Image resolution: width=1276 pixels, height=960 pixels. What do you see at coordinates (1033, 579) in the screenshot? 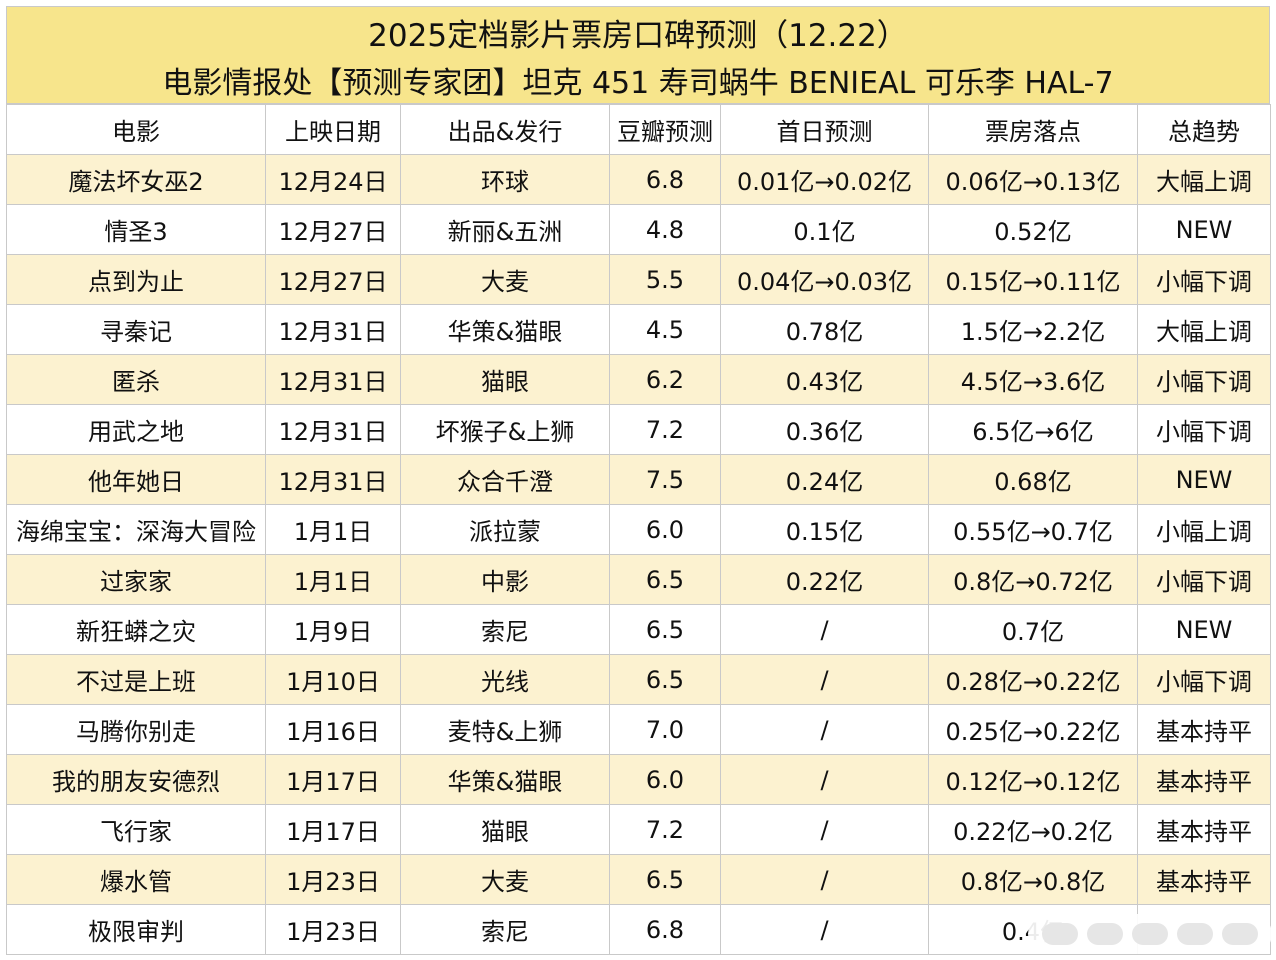
I see `box-office-cell: 0.8亿→0.72亿` at bounding box center [1033, 579].